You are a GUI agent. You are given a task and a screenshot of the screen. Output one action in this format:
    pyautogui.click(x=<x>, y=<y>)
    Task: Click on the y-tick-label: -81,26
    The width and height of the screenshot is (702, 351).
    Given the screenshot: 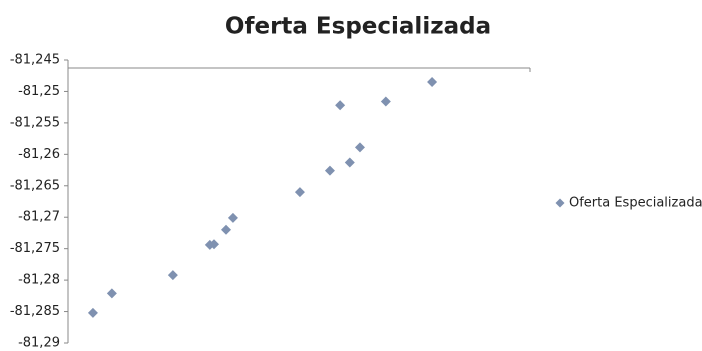 What is the action you would take?
    pyautogui.click(x=39, y=154)
    